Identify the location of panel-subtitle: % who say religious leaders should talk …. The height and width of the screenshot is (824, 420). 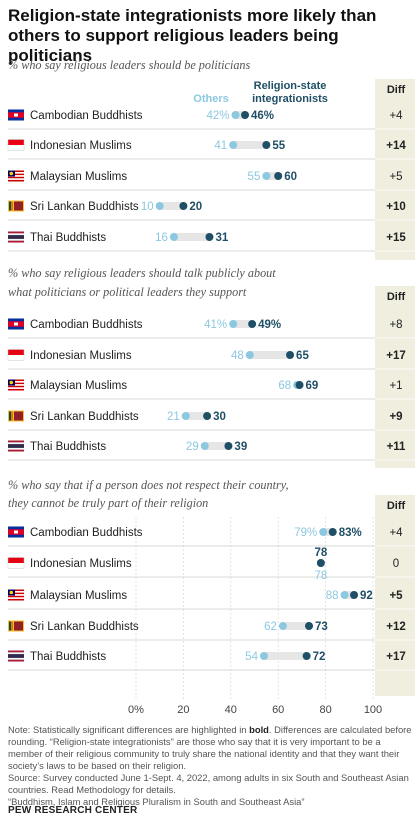
(142, 273).